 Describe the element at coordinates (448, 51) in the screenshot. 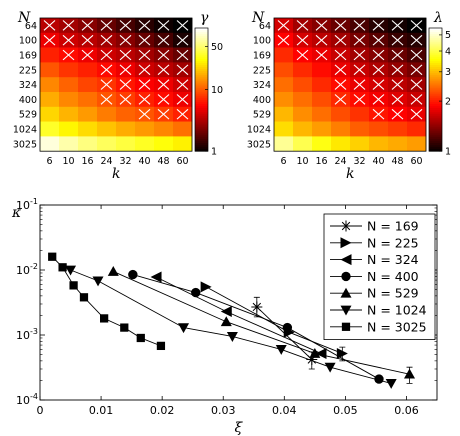

I see `colorbar-tick-label: 4` at that location.